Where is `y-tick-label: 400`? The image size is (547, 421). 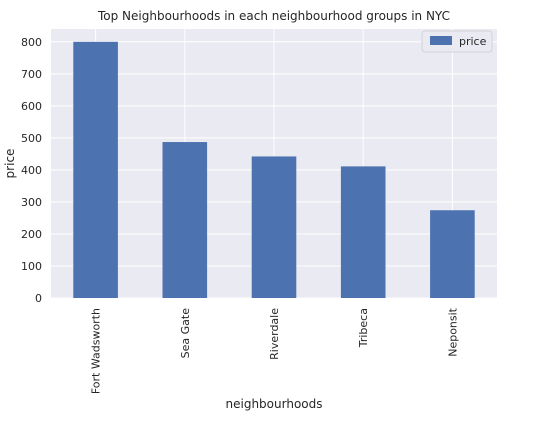
y-tick-label: 400 is located at coordinates (31, 170).